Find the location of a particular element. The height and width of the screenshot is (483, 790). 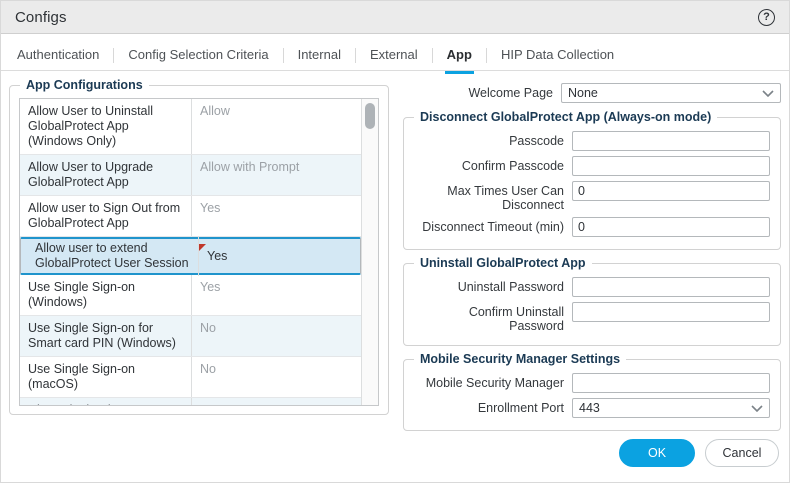

tab-authentication: Authentication is located at coordinates (58, 54).